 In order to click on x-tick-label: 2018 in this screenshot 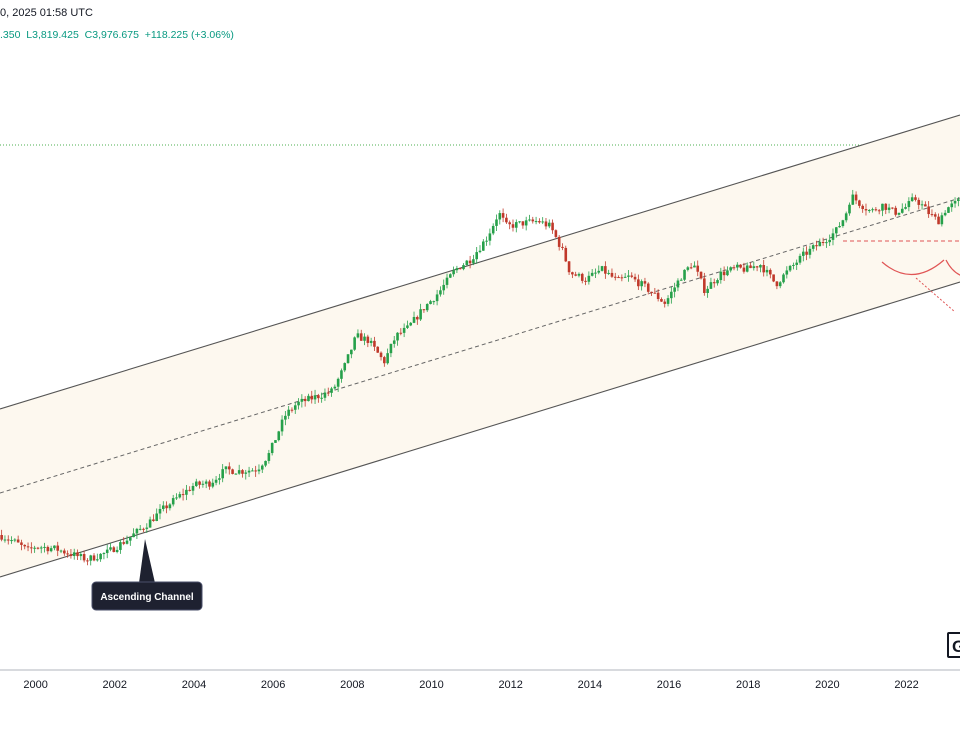, I will do `click(748, 685)`.